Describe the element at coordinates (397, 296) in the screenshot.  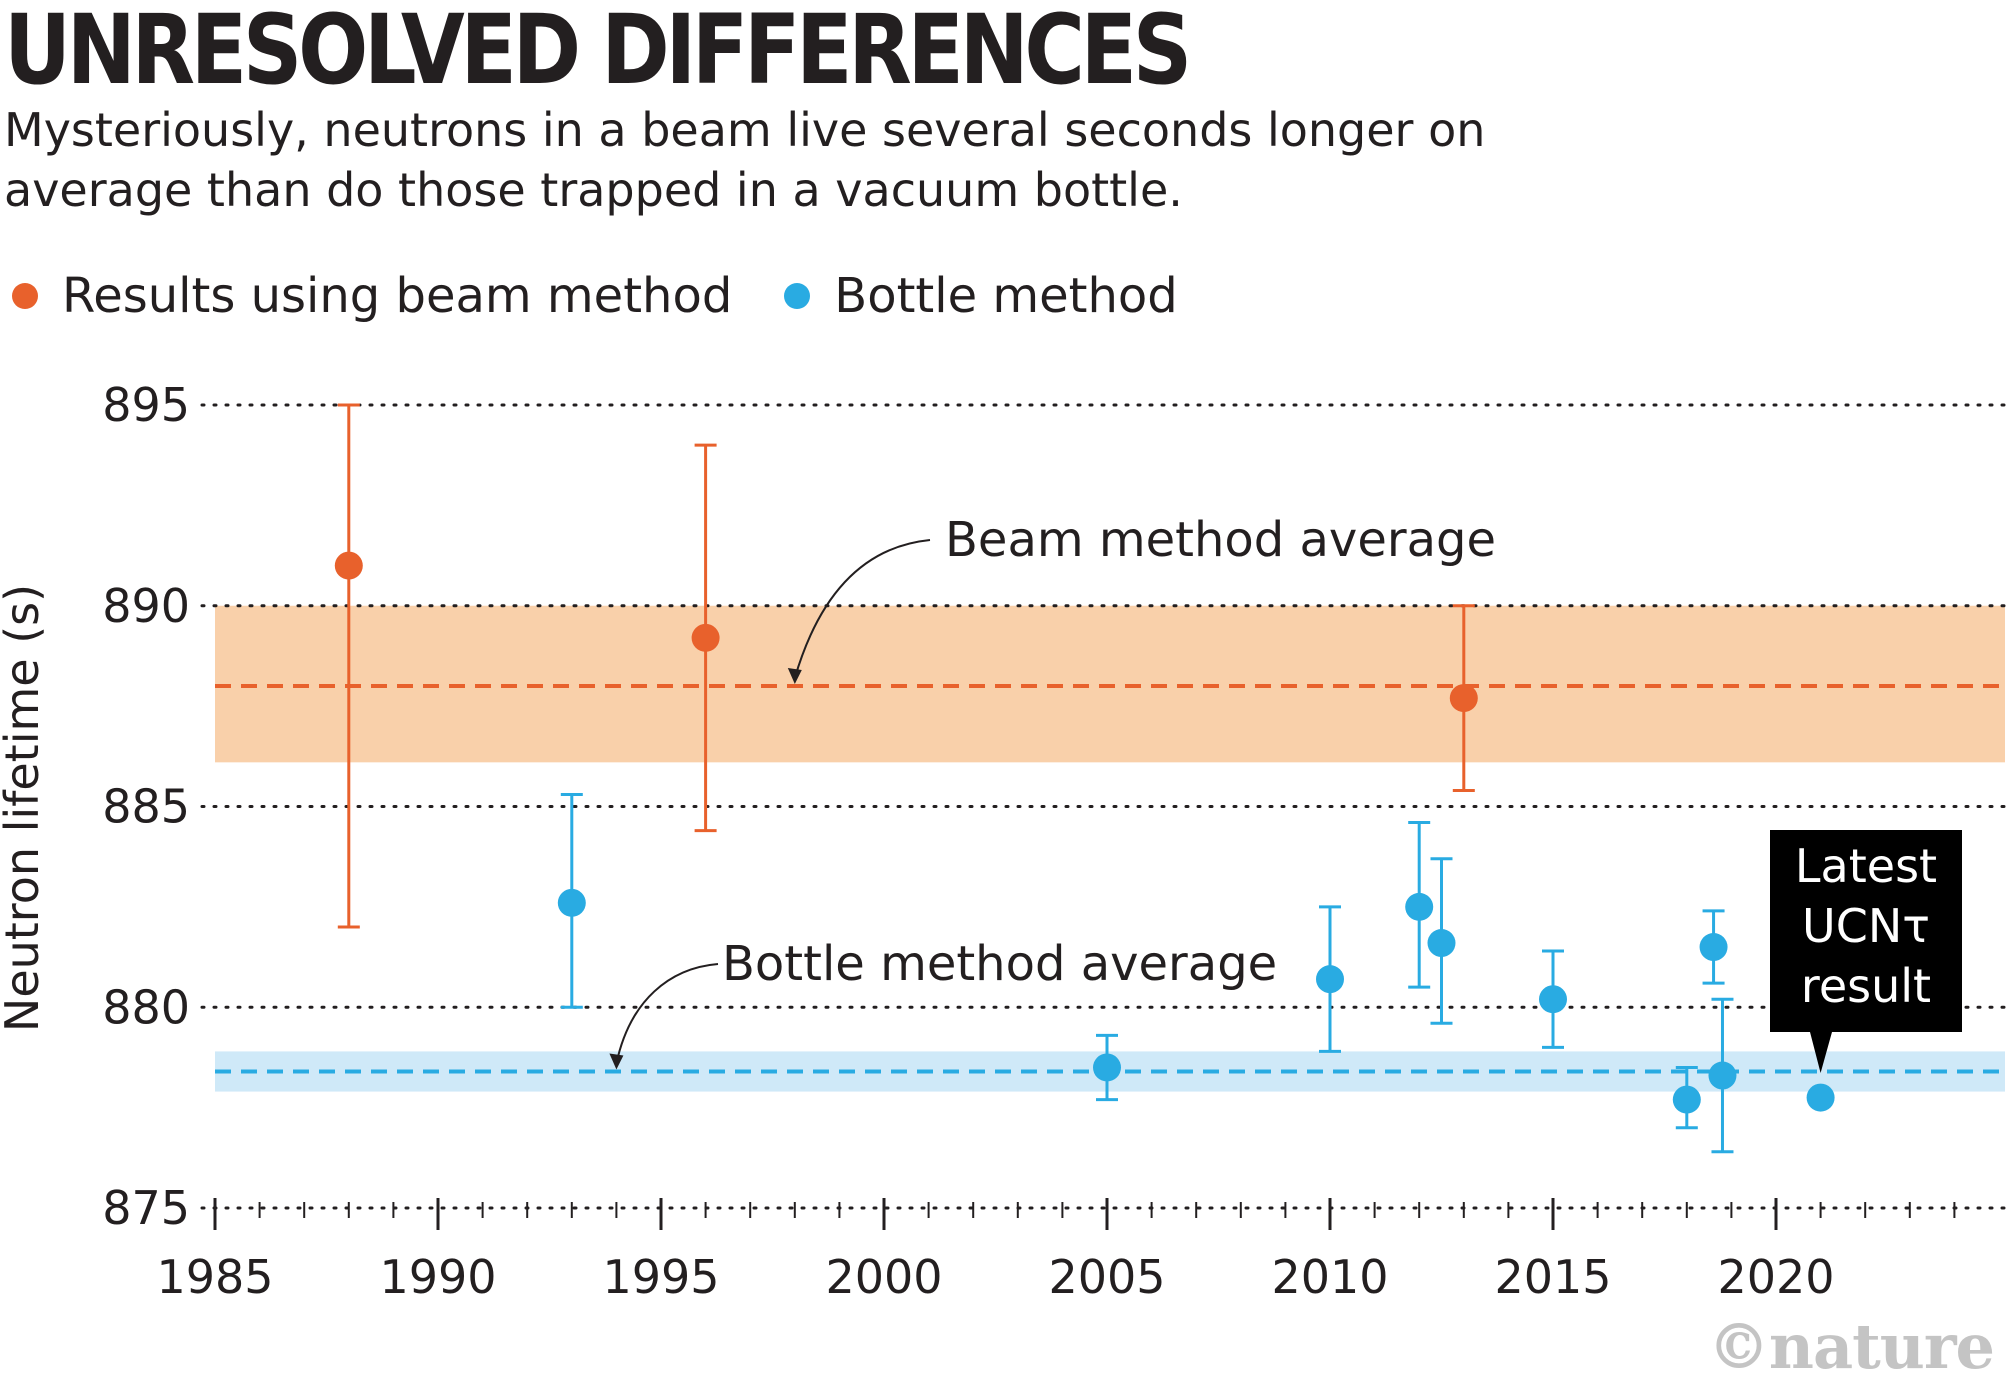
I see `legend-beam-label: Results using beam method` at that location.